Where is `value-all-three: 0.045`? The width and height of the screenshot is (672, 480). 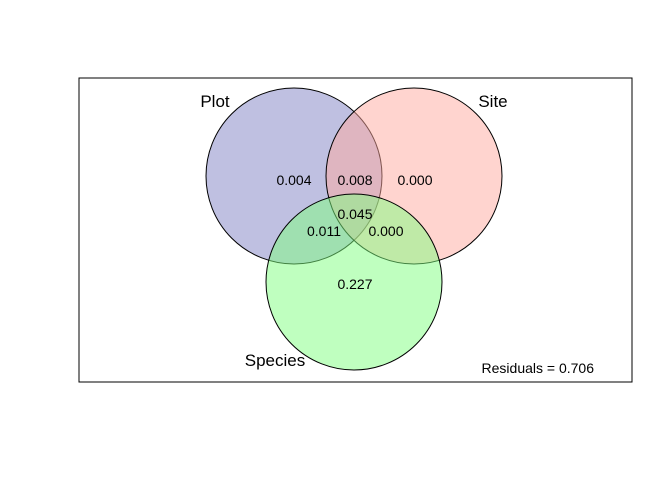
value-all-three: 0.045 is located at coordinates (354, 214).